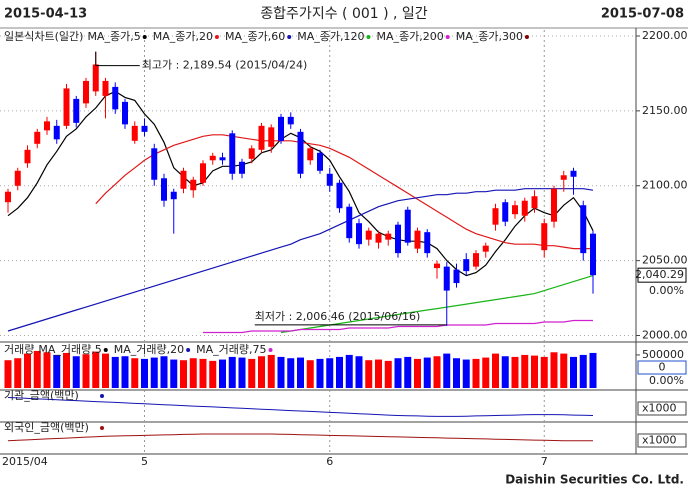 The height and width of the screenshot is (492, 688). I want to click on legend-label: MA_종가,300, so click(489, 36).